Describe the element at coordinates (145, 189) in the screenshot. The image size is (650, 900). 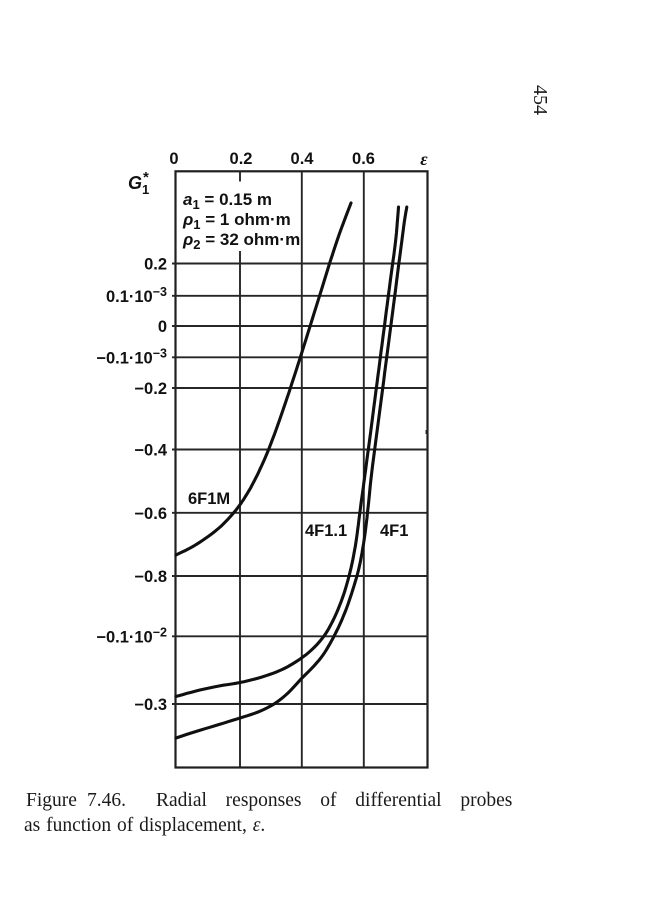
I see `svg-text: 1` at that location.